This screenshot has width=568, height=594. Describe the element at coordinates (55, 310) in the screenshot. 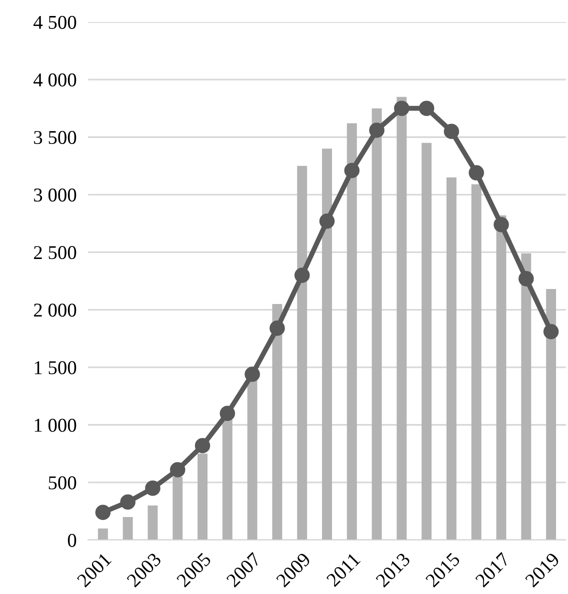

I see `y-tick-label: 2 000` at that location.